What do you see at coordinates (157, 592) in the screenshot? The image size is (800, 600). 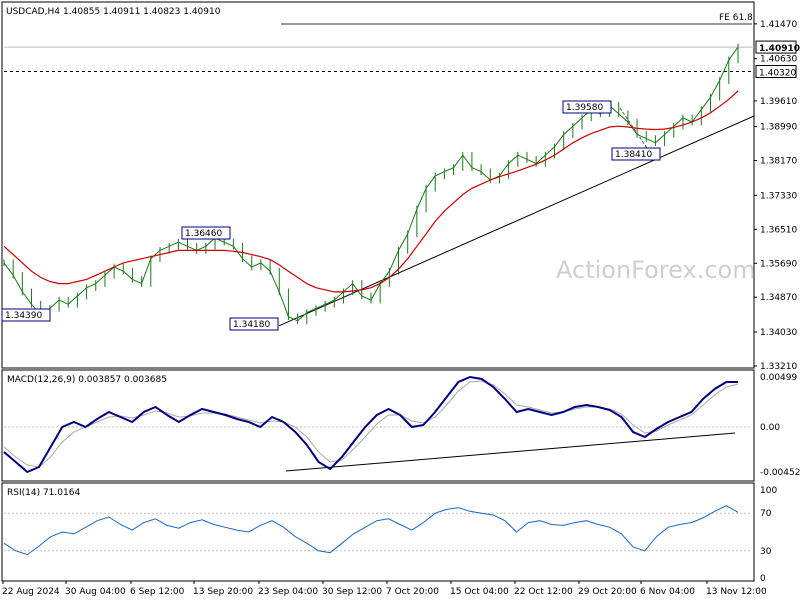 I see `time-tick-label: 6 Sep 12:00` at bounding box center [157, 592].